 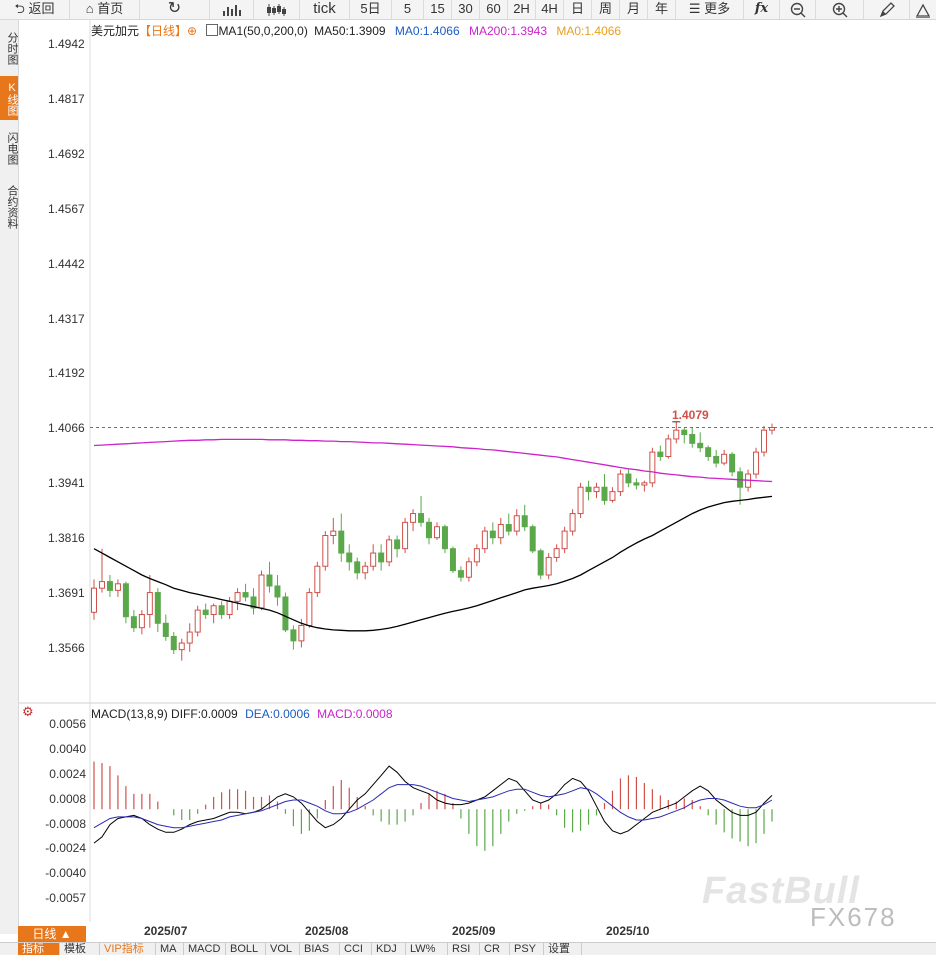 I want to click on chart-type-button, so click(x=232, y=9).